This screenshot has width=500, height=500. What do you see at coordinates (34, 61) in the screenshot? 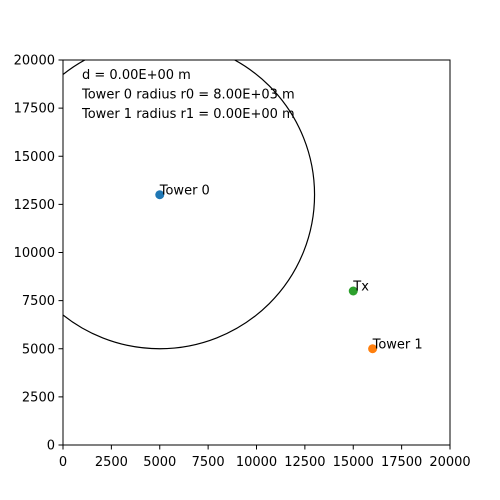
I see `y-tick-label: 20000` at bounding box center [34, 61].